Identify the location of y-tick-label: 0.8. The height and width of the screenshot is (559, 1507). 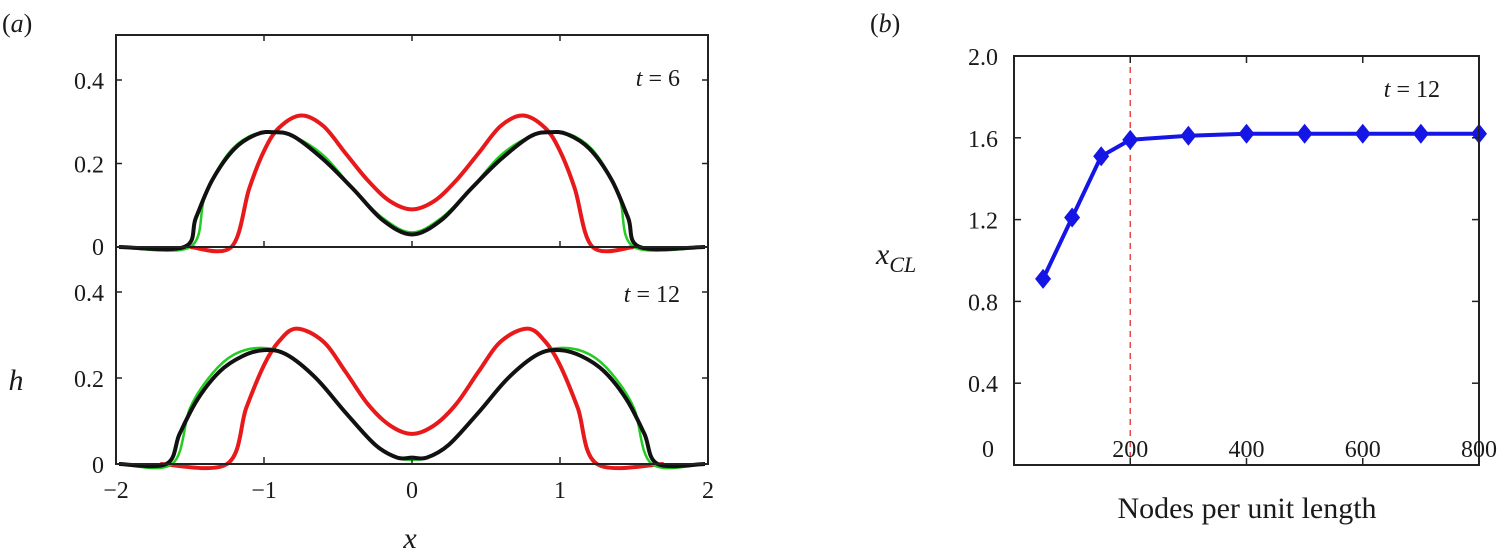
(983, 303).